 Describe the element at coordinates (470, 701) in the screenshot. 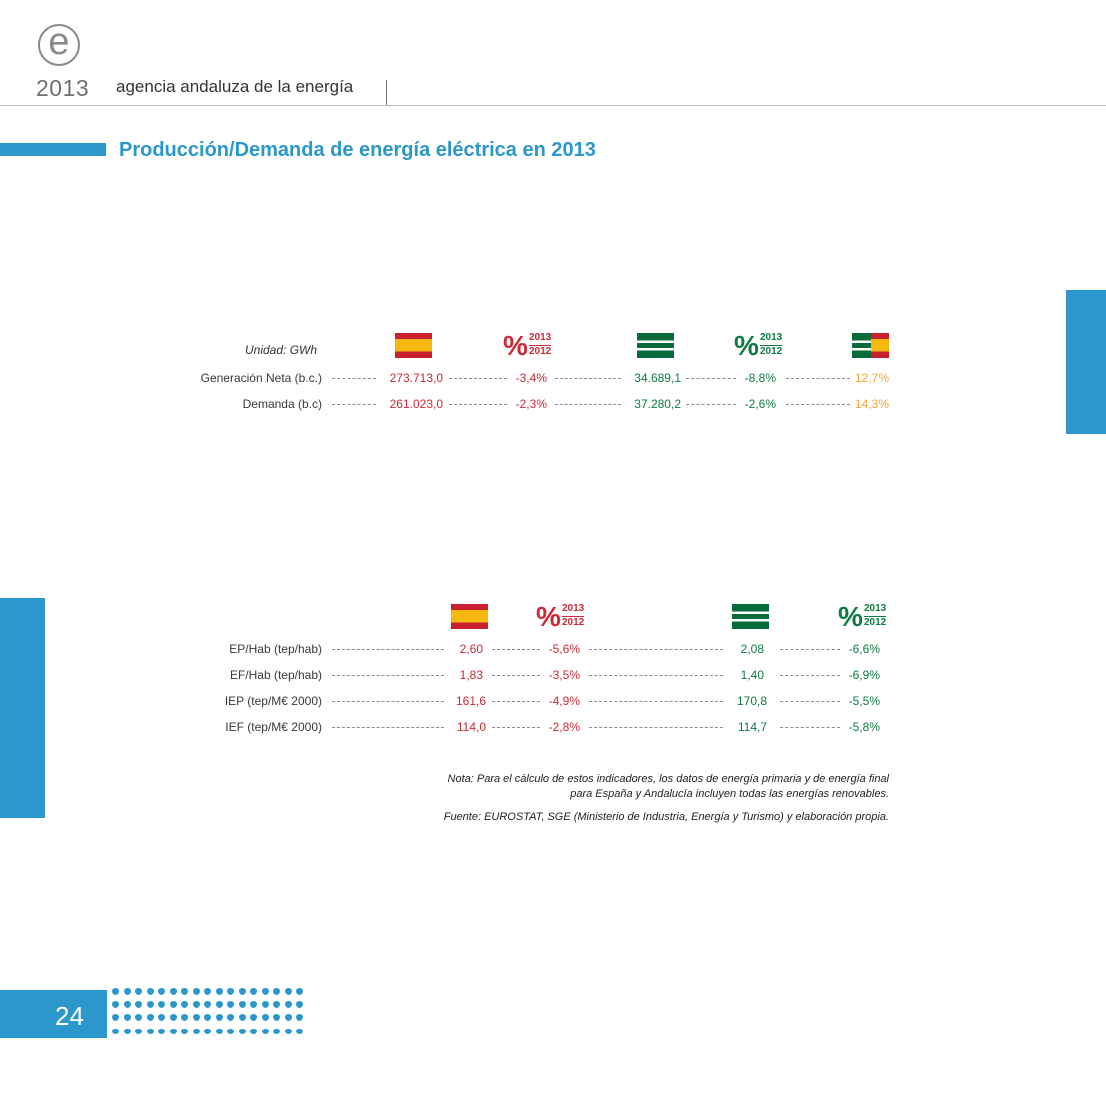

I see `spain-value: 161,6` at that location.